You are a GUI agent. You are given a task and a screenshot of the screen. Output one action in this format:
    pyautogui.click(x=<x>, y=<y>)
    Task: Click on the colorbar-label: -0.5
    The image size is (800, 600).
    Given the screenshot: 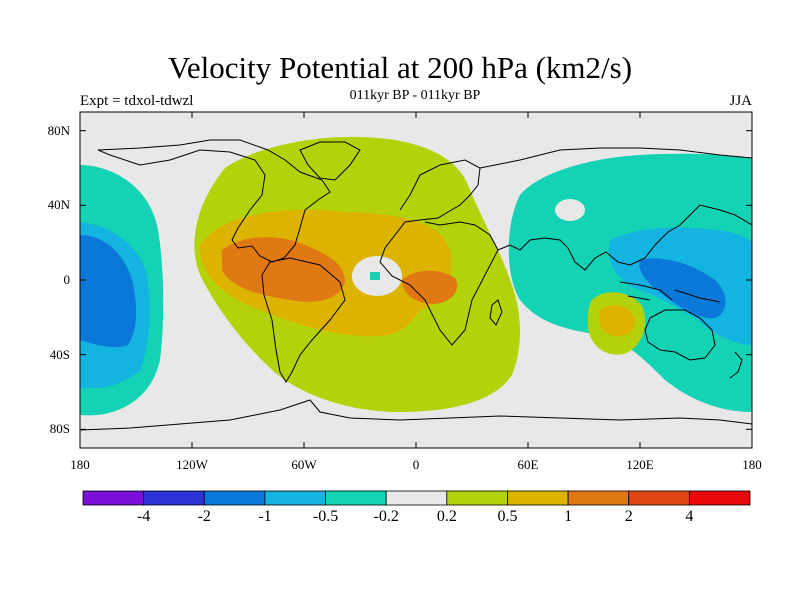 What is the action you would take?
    pyautogui.click(x=325, y=516)
    